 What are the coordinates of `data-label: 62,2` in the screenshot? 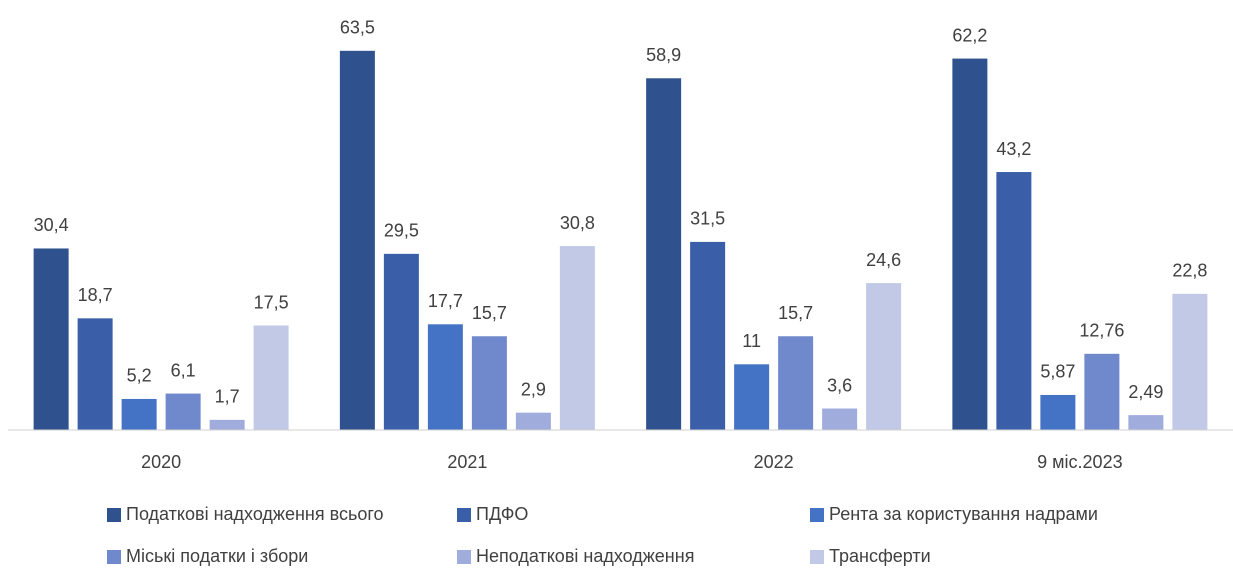 It's located at (969, 35).